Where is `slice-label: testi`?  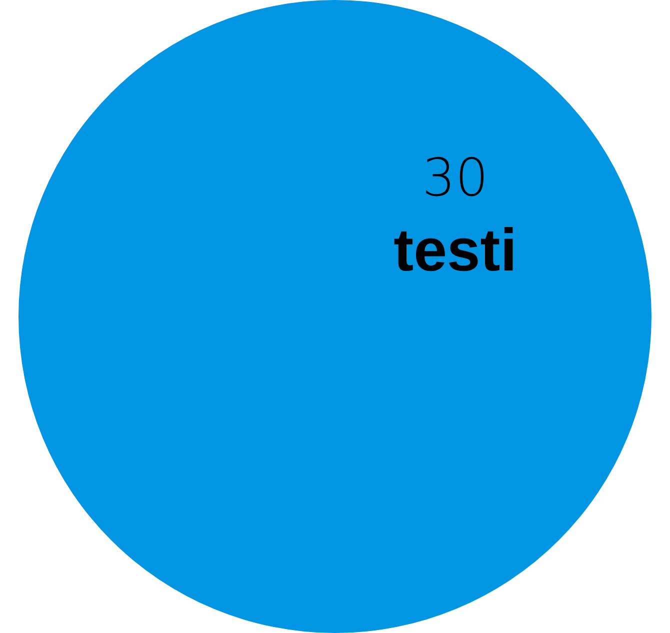 slice-label: testi is located at coordinates (455, 250).